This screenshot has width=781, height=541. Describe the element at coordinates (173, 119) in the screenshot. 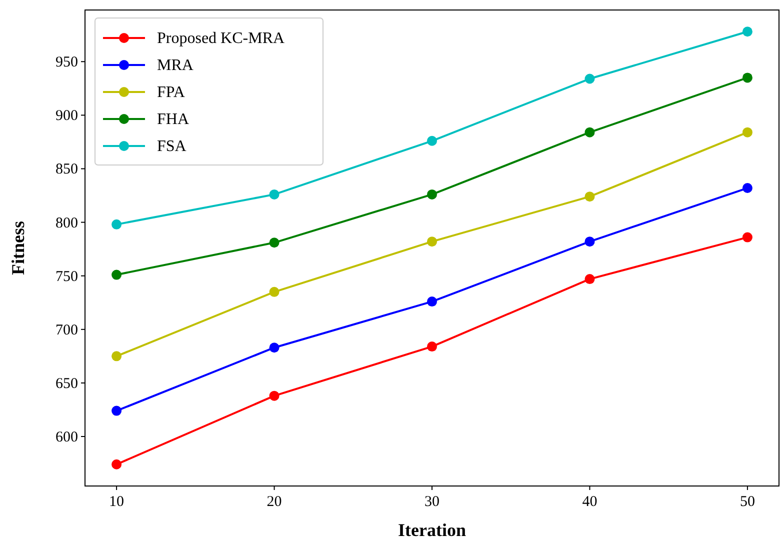

I see `legend-label: FHA` at that location.